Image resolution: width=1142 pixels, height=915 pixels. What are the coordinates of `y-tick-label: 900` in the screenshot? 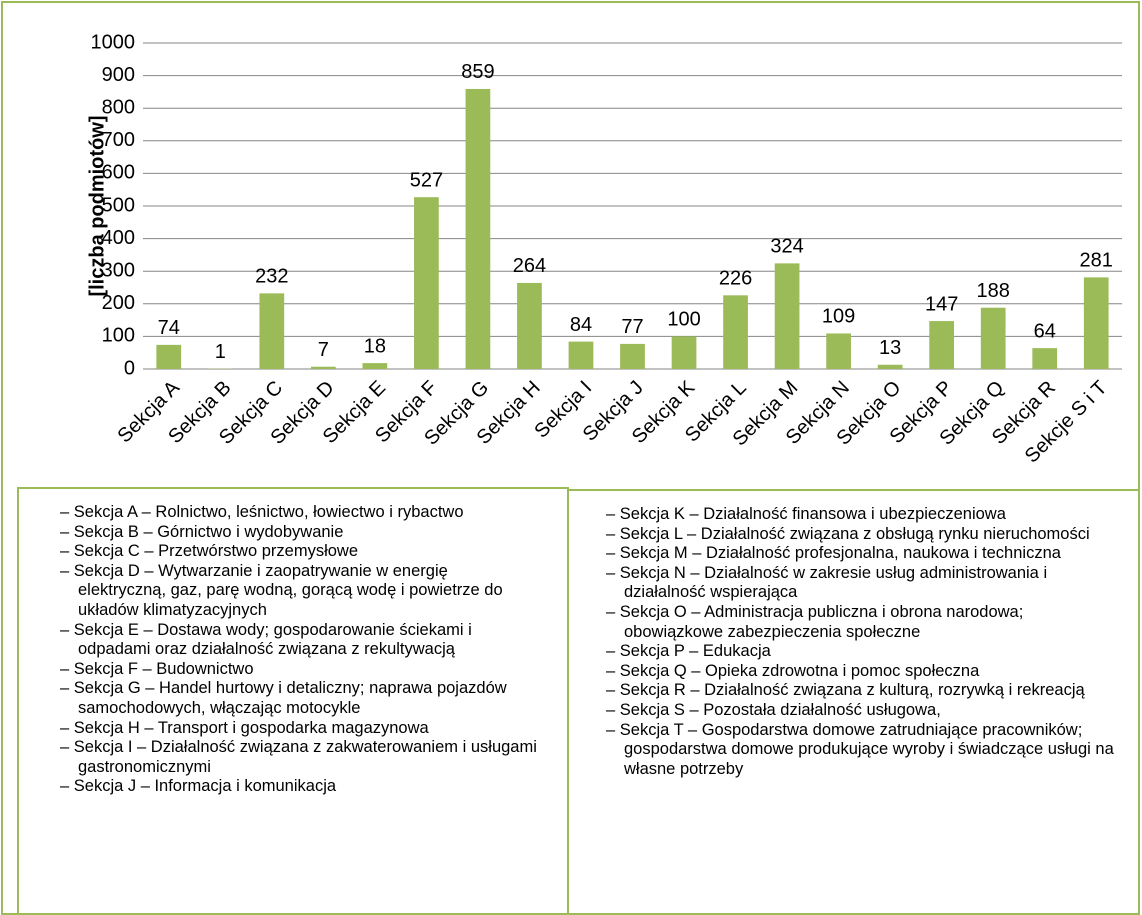 It's located at (118, 75).